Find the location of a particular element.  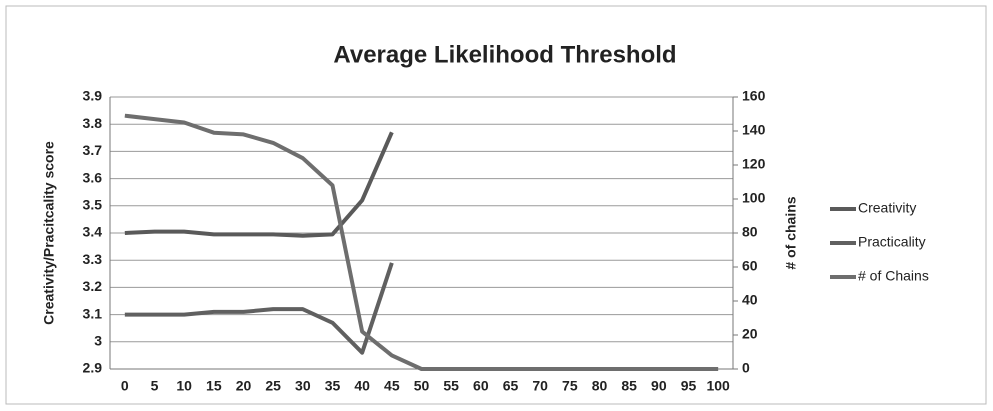

y-tick-label: 2.9 is located at coordinates (93, 368).